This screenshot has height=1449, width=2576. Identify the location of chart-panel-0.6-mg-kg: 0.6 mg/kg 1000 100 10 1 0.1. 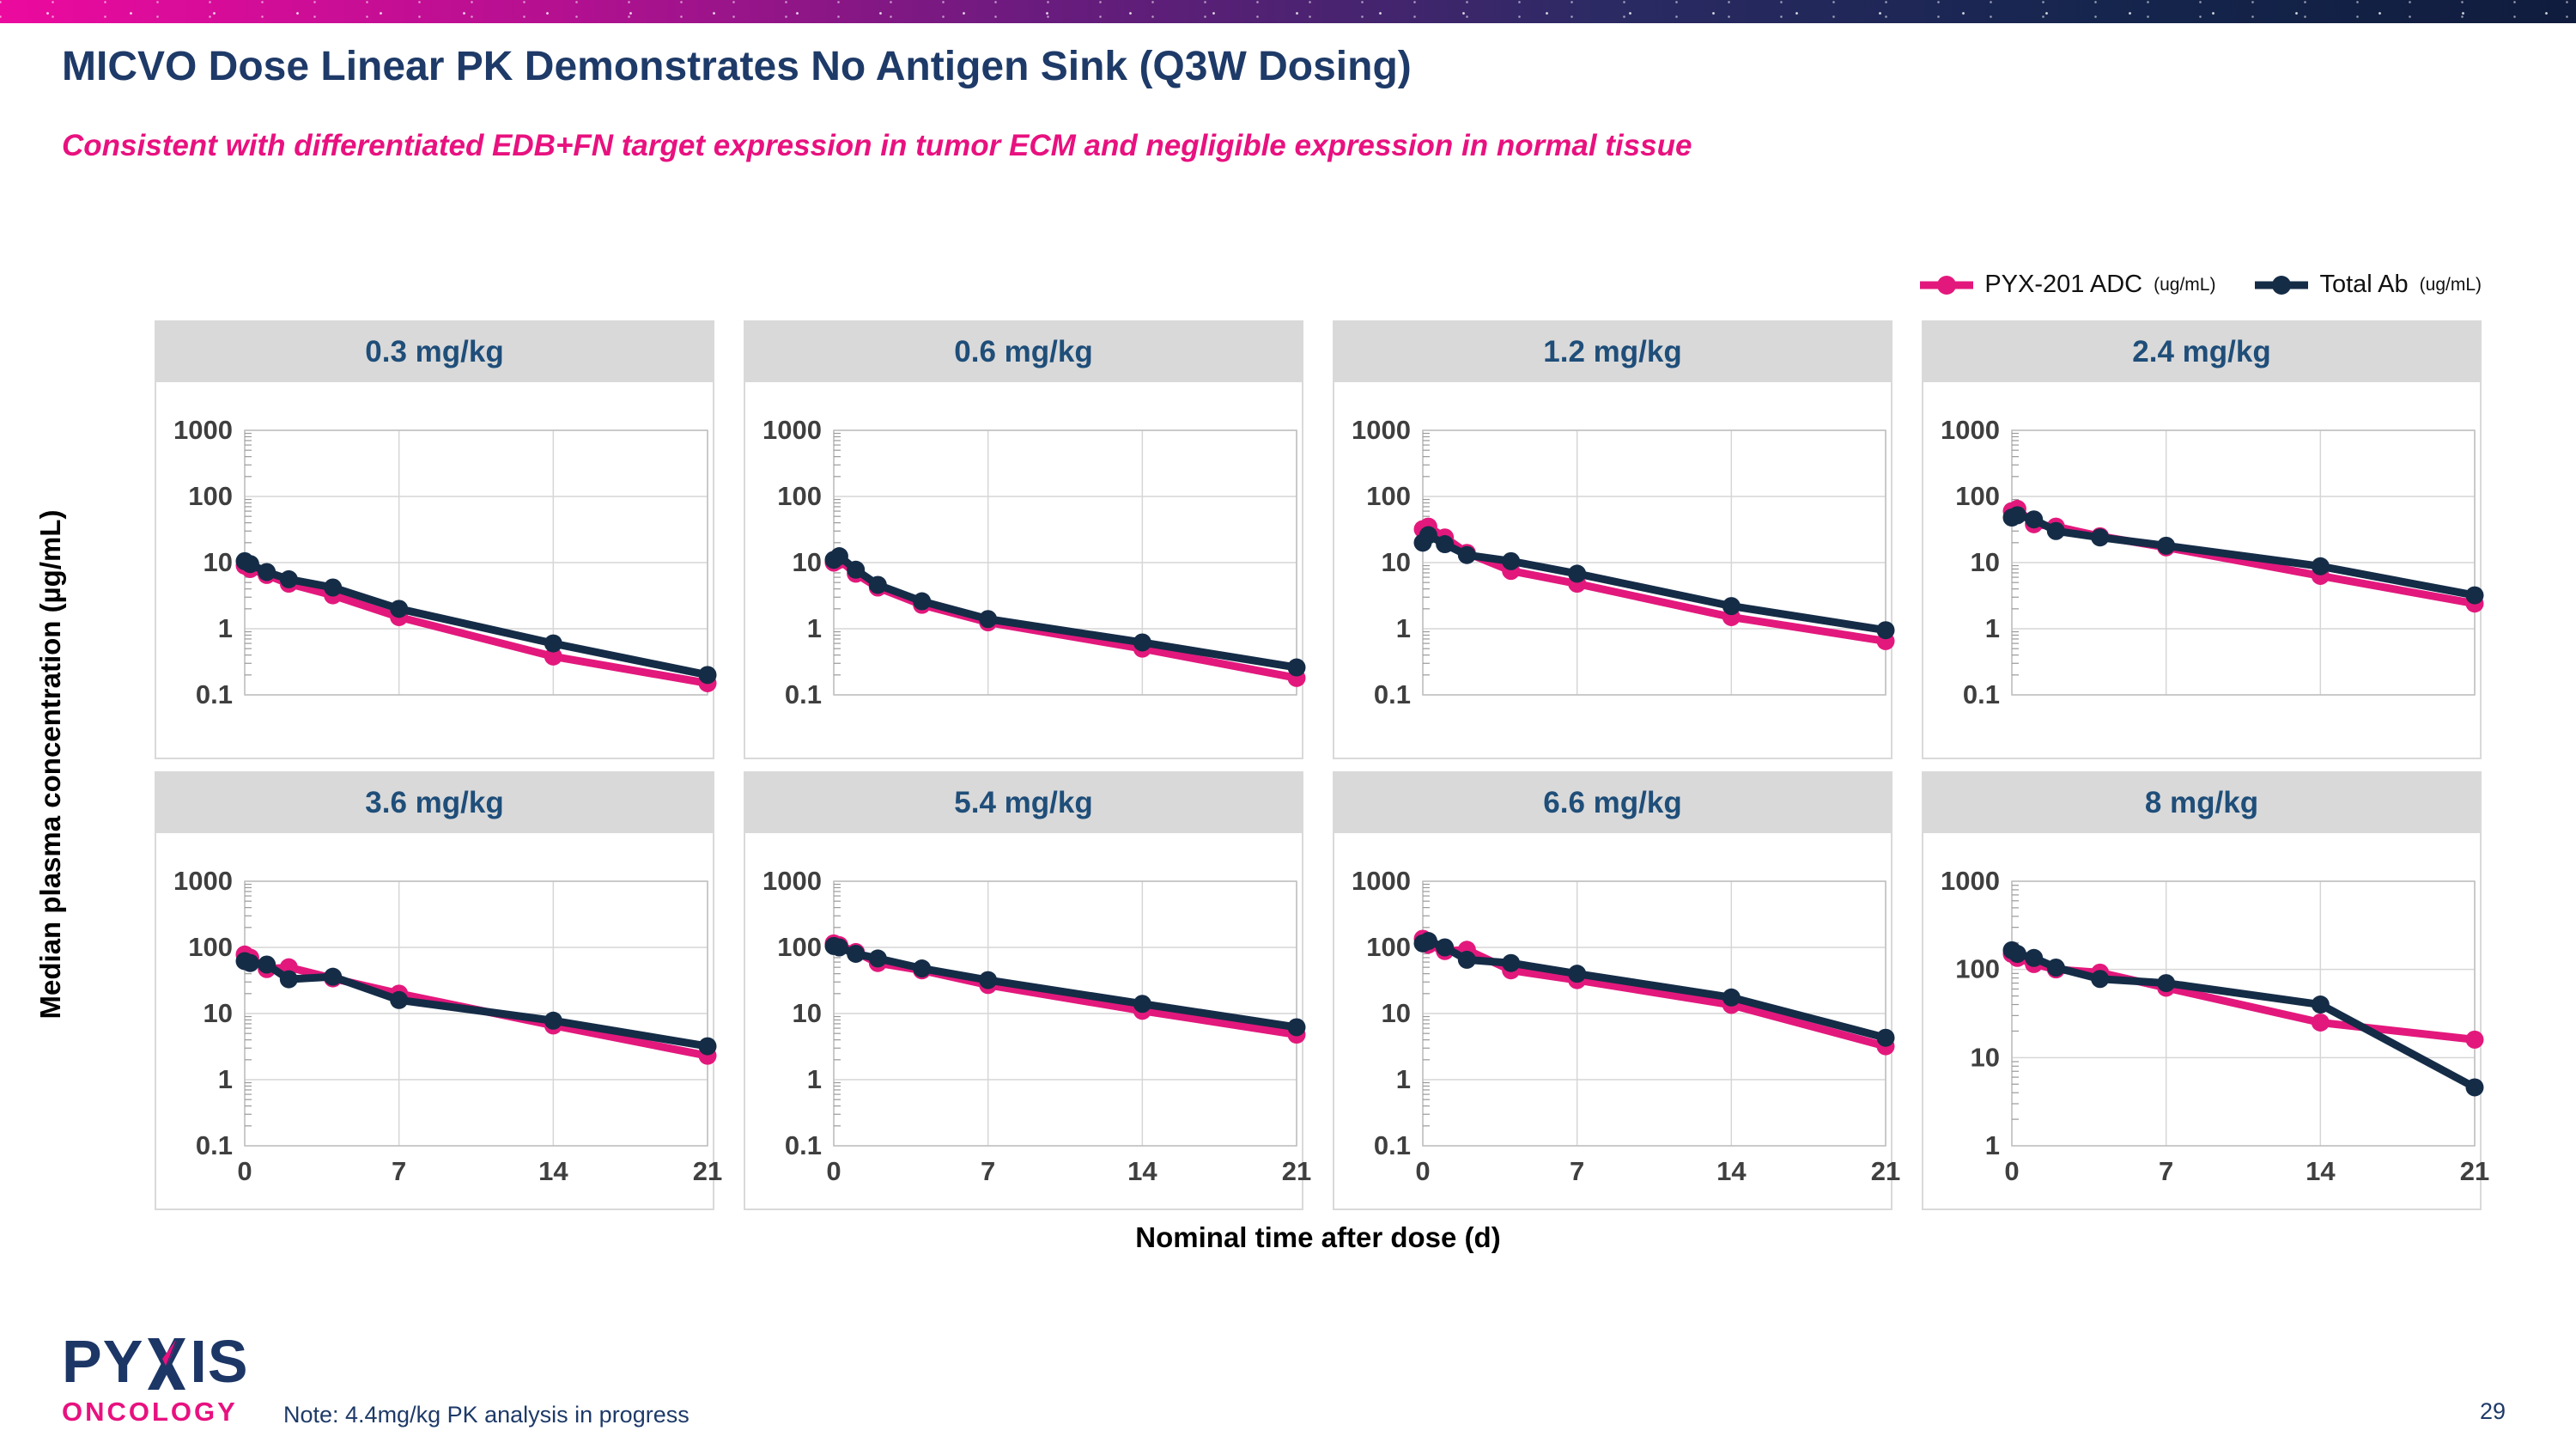
(1025, 539).